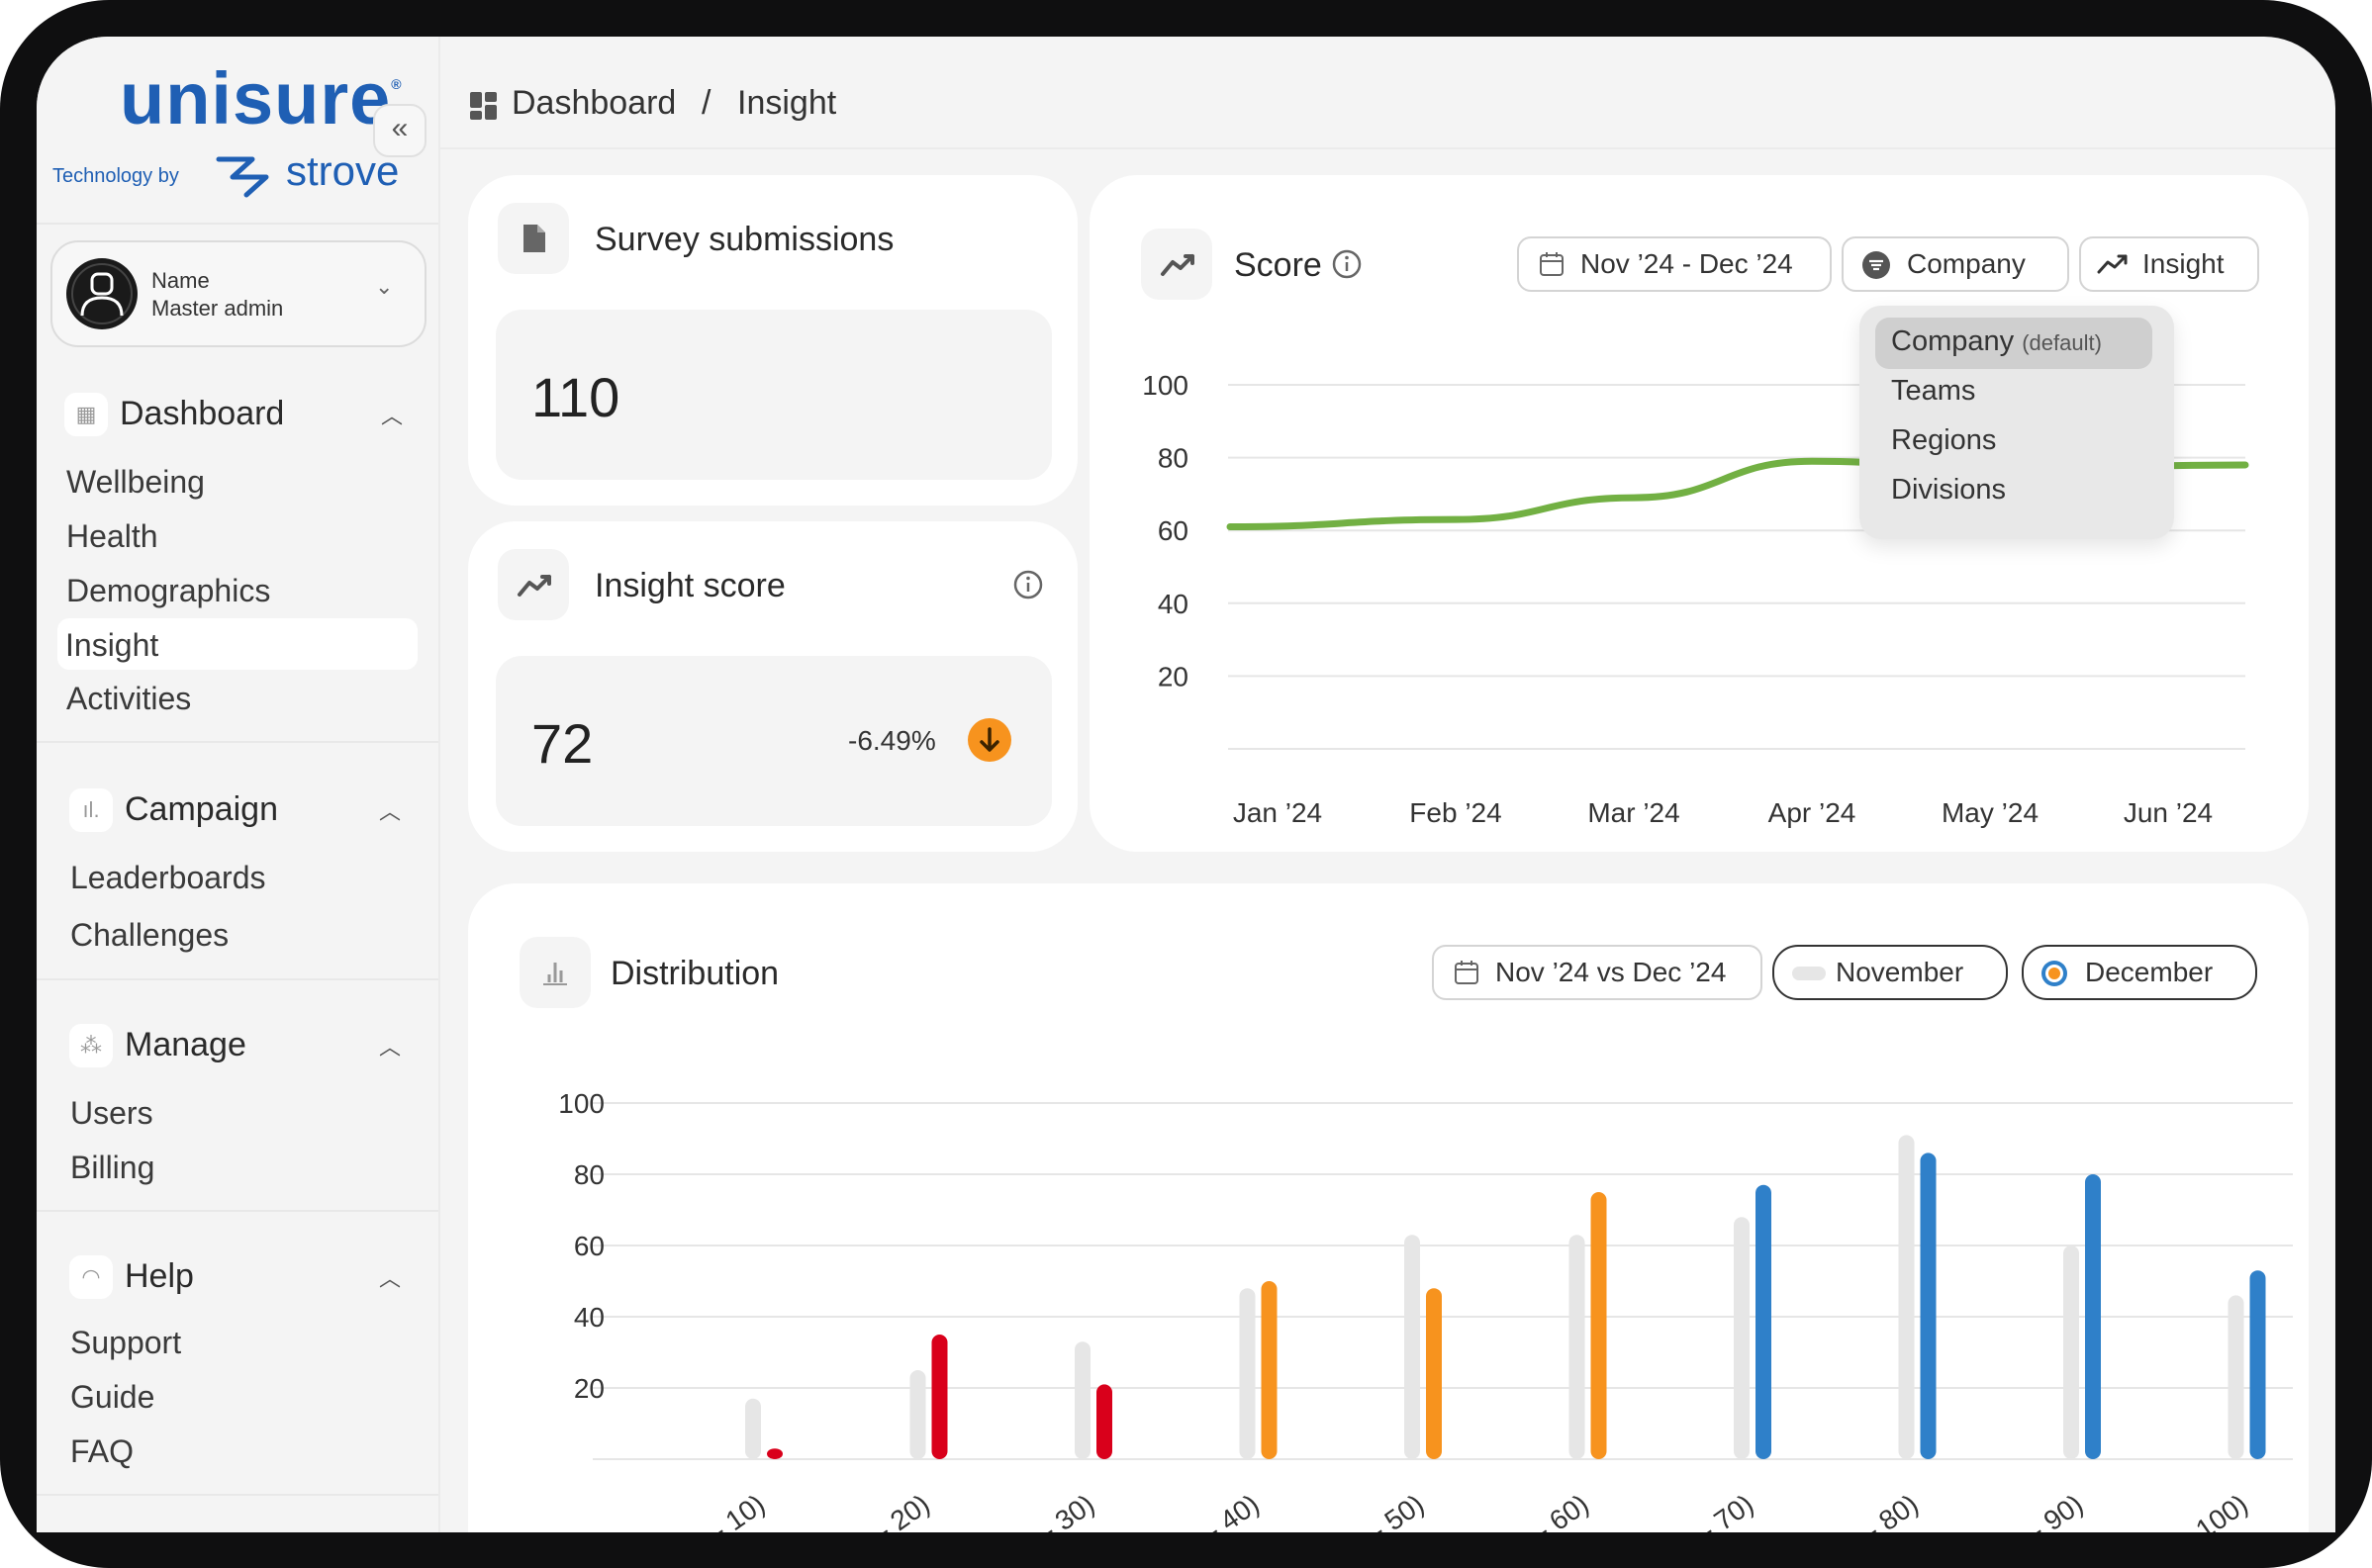 This screenshot has height=1568, width=2372. Describe the element at coordinates (238, 293) in the screenshot. I see `user-profile-menu: Name Master admin ⌄` at that location.